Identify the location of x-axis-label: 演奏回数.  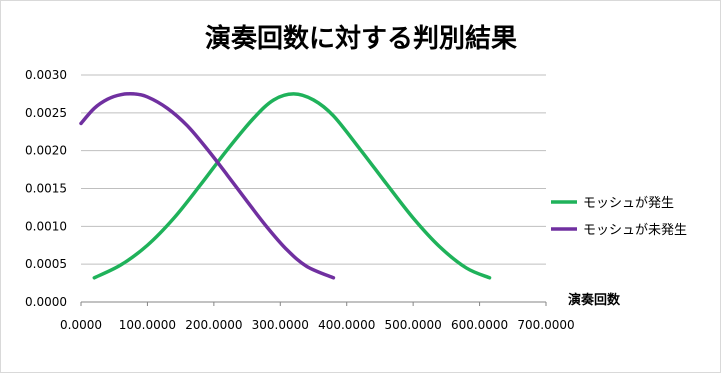
(594, 300).